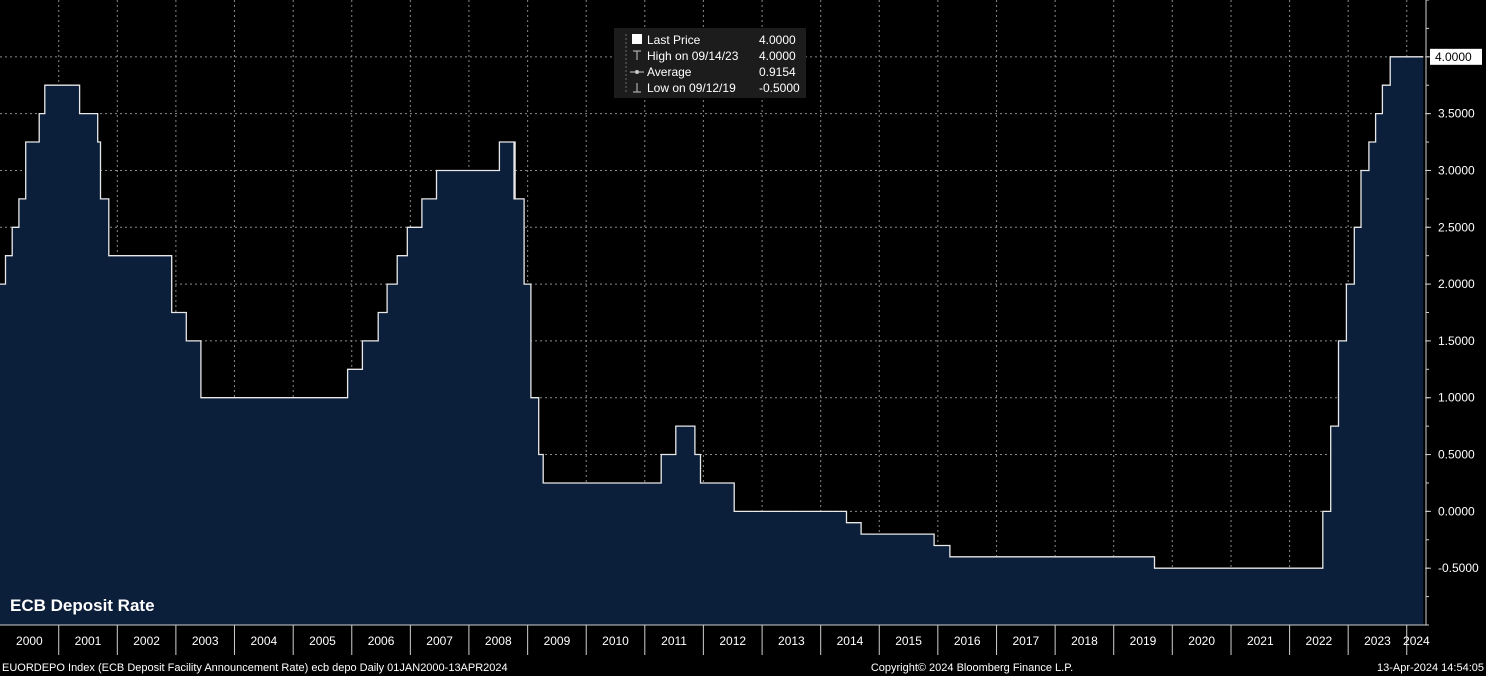 Image resolution: width=1486 pixels, height=676 pixels. What do you see at coordinates (1430, 668) in the screenshot?
I see `footer-timestamp: 13-Apr-2024 14:54:05` at bounding box center [1430, 668].